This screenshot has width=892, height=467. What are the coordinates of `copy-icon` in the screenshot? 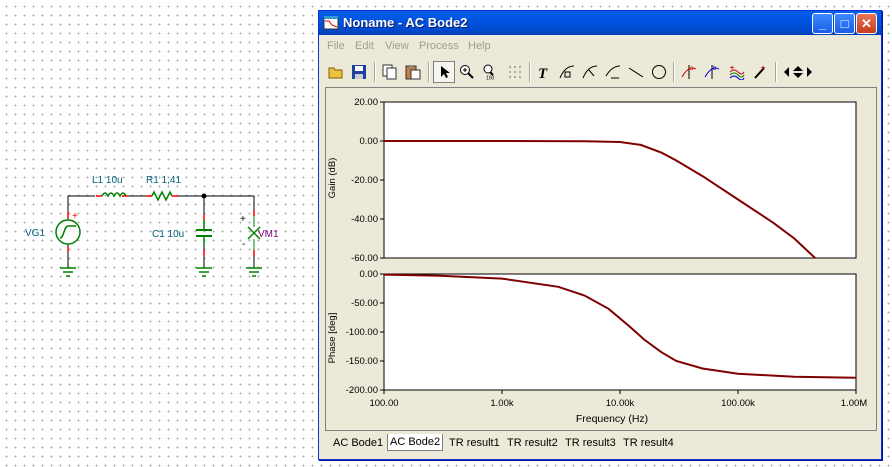 It's located at (390, 72).